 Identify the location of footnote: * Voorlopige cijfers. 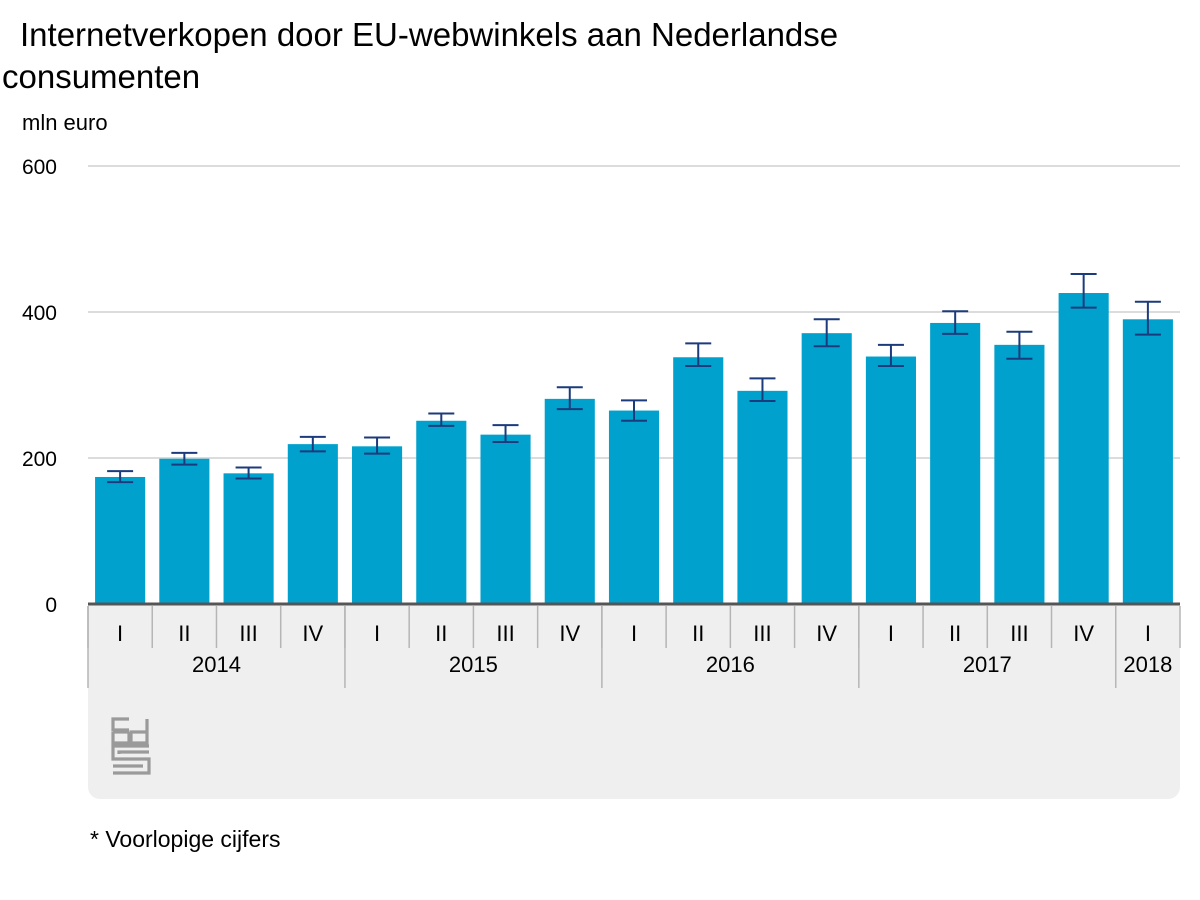
(185, 839).